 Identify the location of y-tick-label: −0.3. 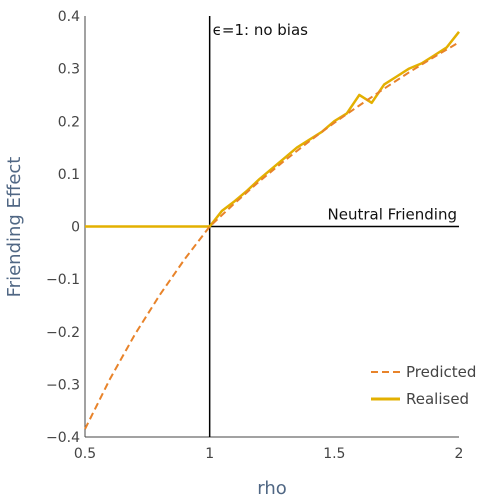
(63, 385).